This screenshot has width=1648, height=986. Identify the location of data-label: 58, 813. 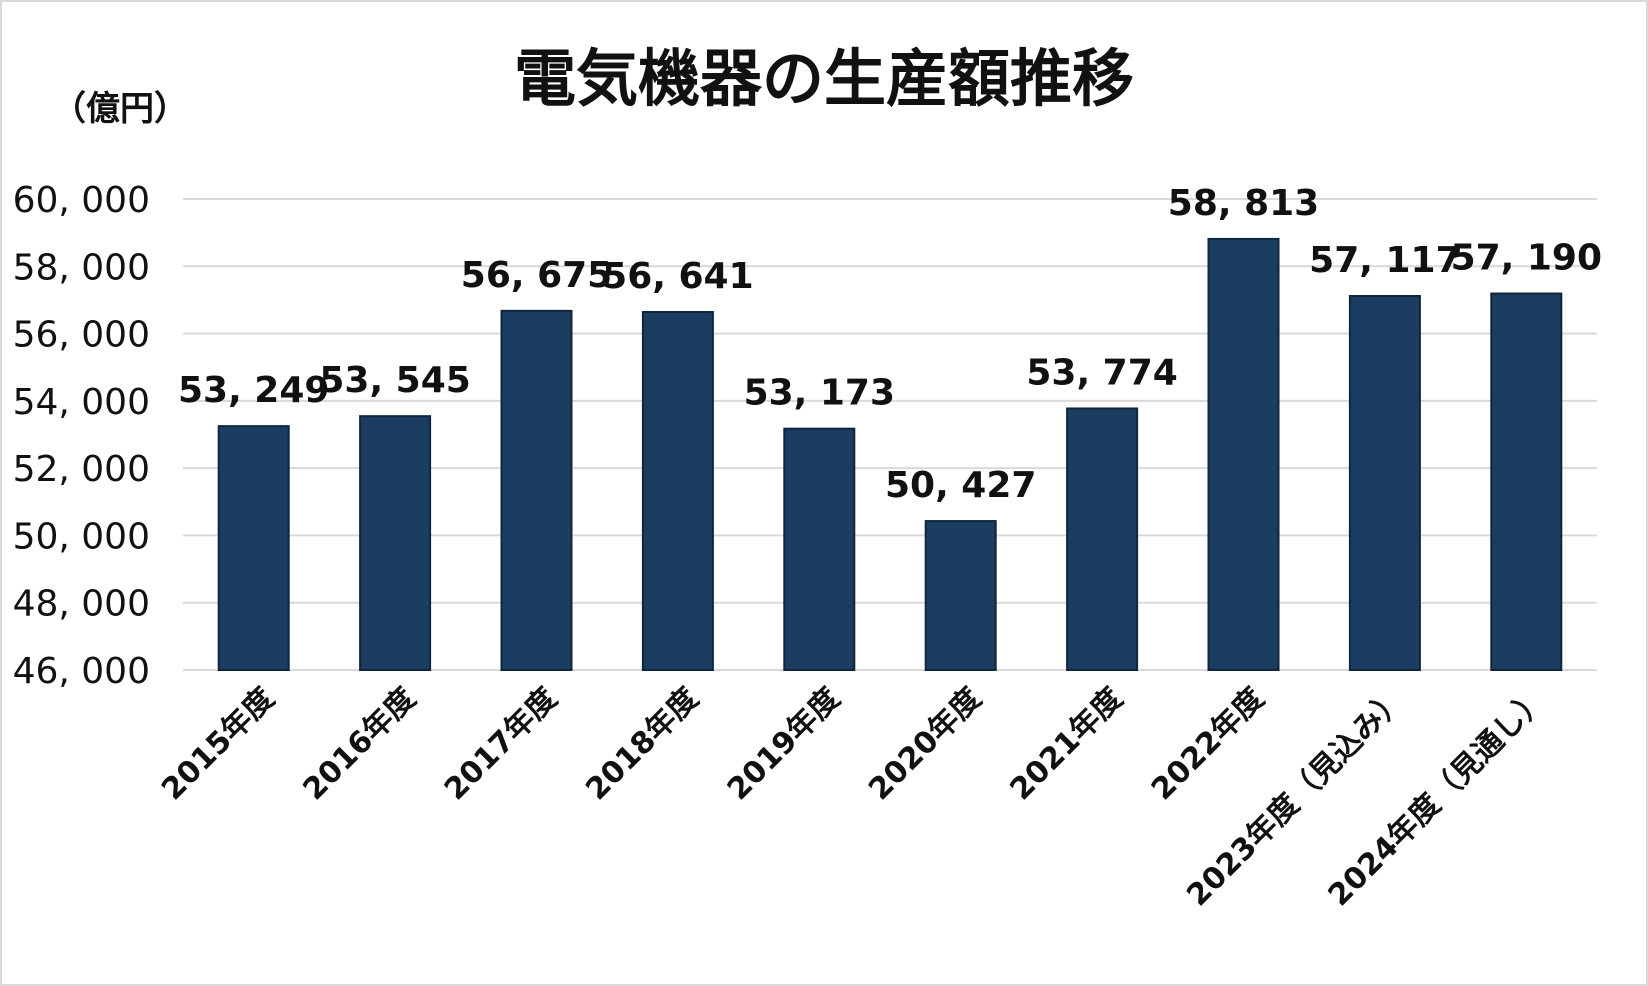
(1243, 203).